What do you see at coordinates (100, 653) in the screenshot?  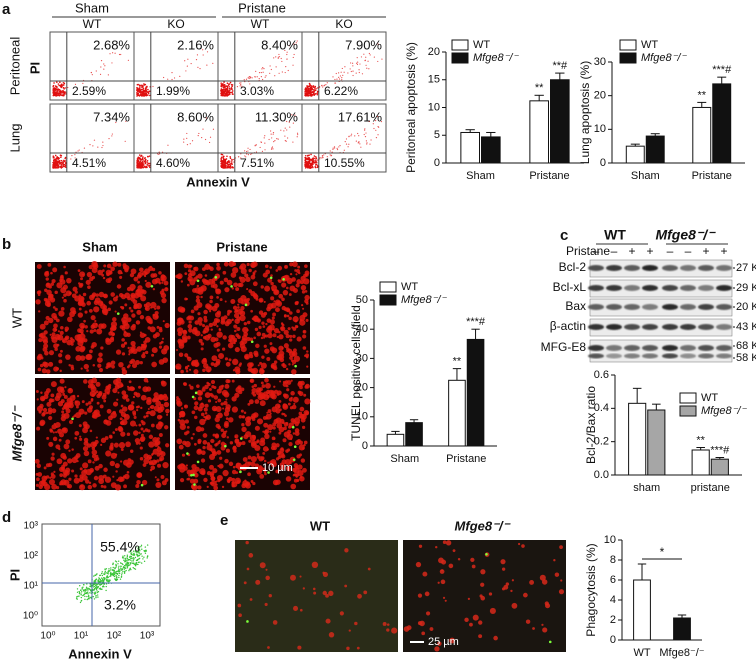 I see `axis-label: Annexin V` at bounding box center [100, 653].